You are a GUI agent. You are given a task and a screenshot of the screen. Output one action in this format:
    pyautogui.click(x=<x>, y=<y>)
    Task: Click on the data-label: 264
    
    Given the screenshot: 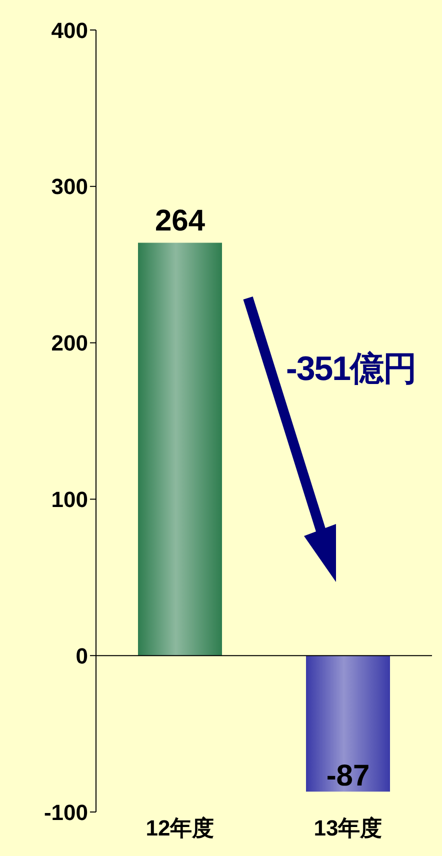 What is the action you would take?
    pyautogui.click(x=180, y=221)
    